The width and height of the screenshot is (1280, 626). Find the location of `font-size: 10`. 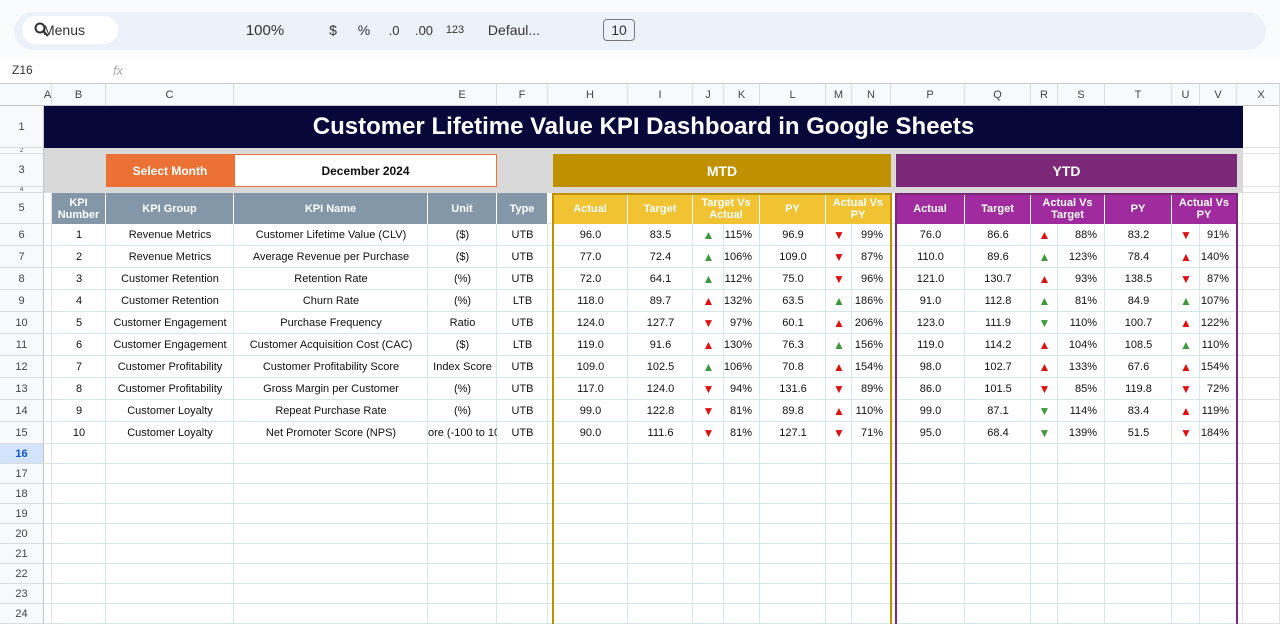

font-size: 10 is located at coordinates (619, 30).